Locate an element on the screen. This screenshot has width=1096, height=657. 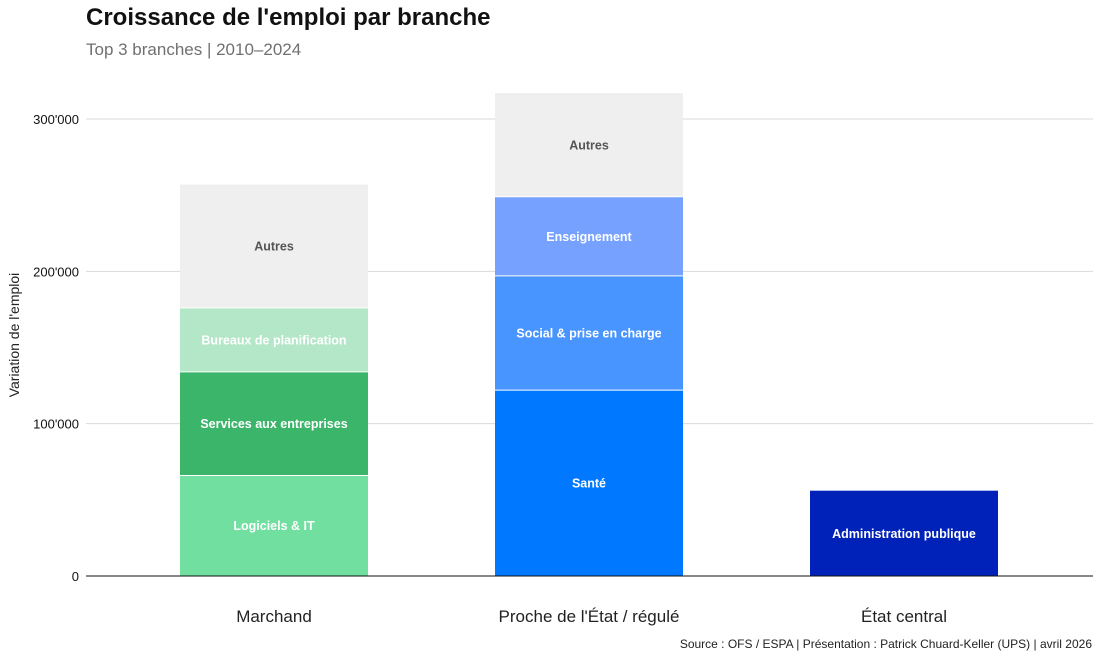
y-tick-label: 300'000 is located at coordinates (56, 119).